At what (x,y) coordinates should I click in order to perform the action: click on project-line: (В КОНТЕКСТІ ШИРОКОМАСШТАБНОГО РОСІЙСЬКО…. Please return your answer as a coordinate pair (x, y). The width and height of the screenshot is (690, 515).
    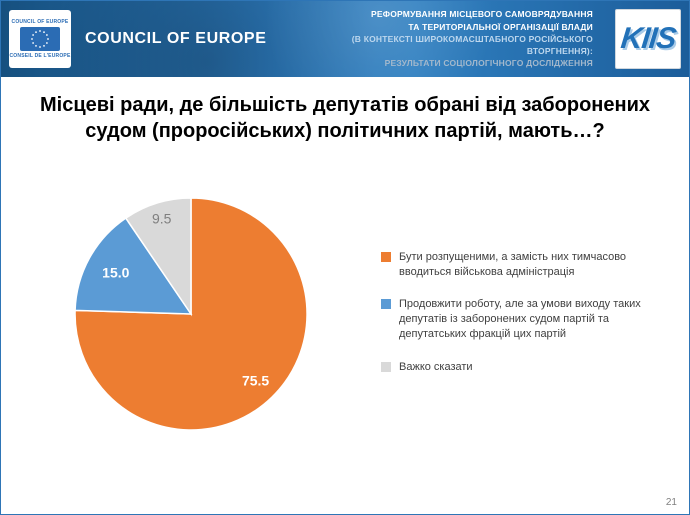
    Looking at the image, I should click on (472, 38).